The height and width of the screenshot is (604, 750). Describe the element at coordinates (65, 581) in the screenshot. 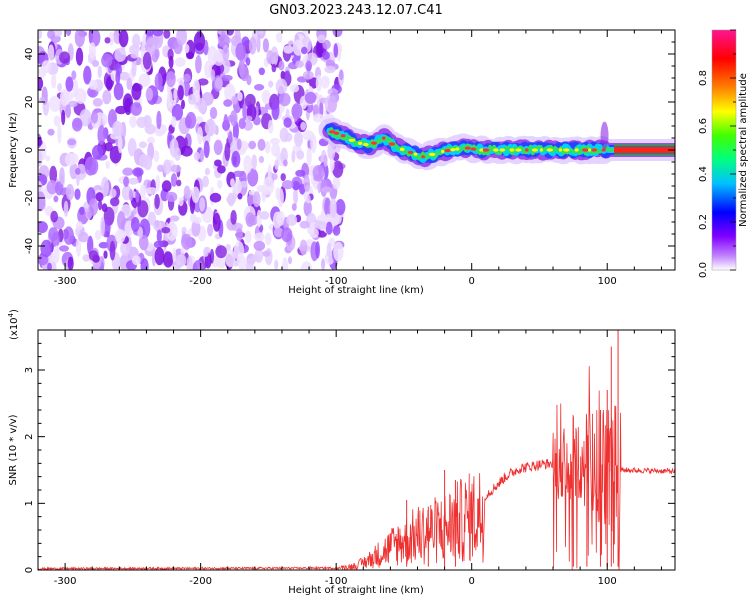

I see `x-tick-label: -300` at that location.